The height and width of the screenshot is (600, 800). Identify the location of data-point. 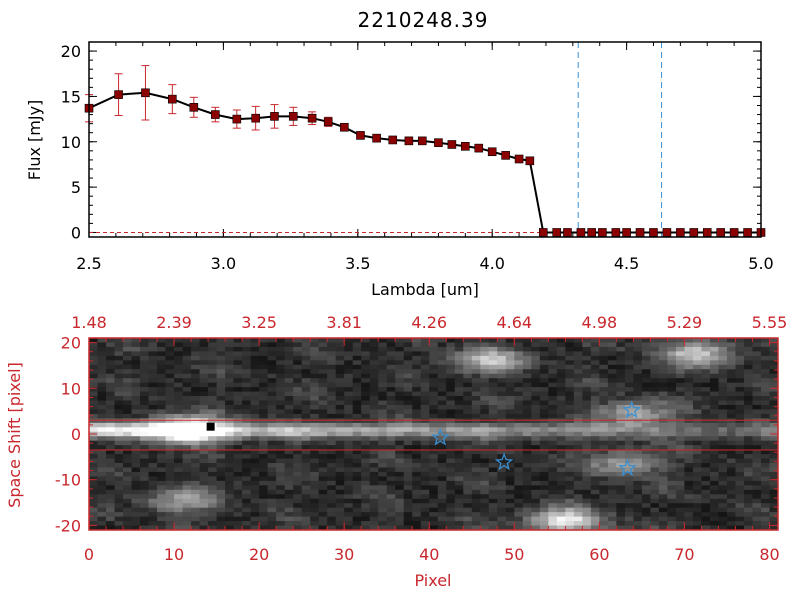
(293, 116).